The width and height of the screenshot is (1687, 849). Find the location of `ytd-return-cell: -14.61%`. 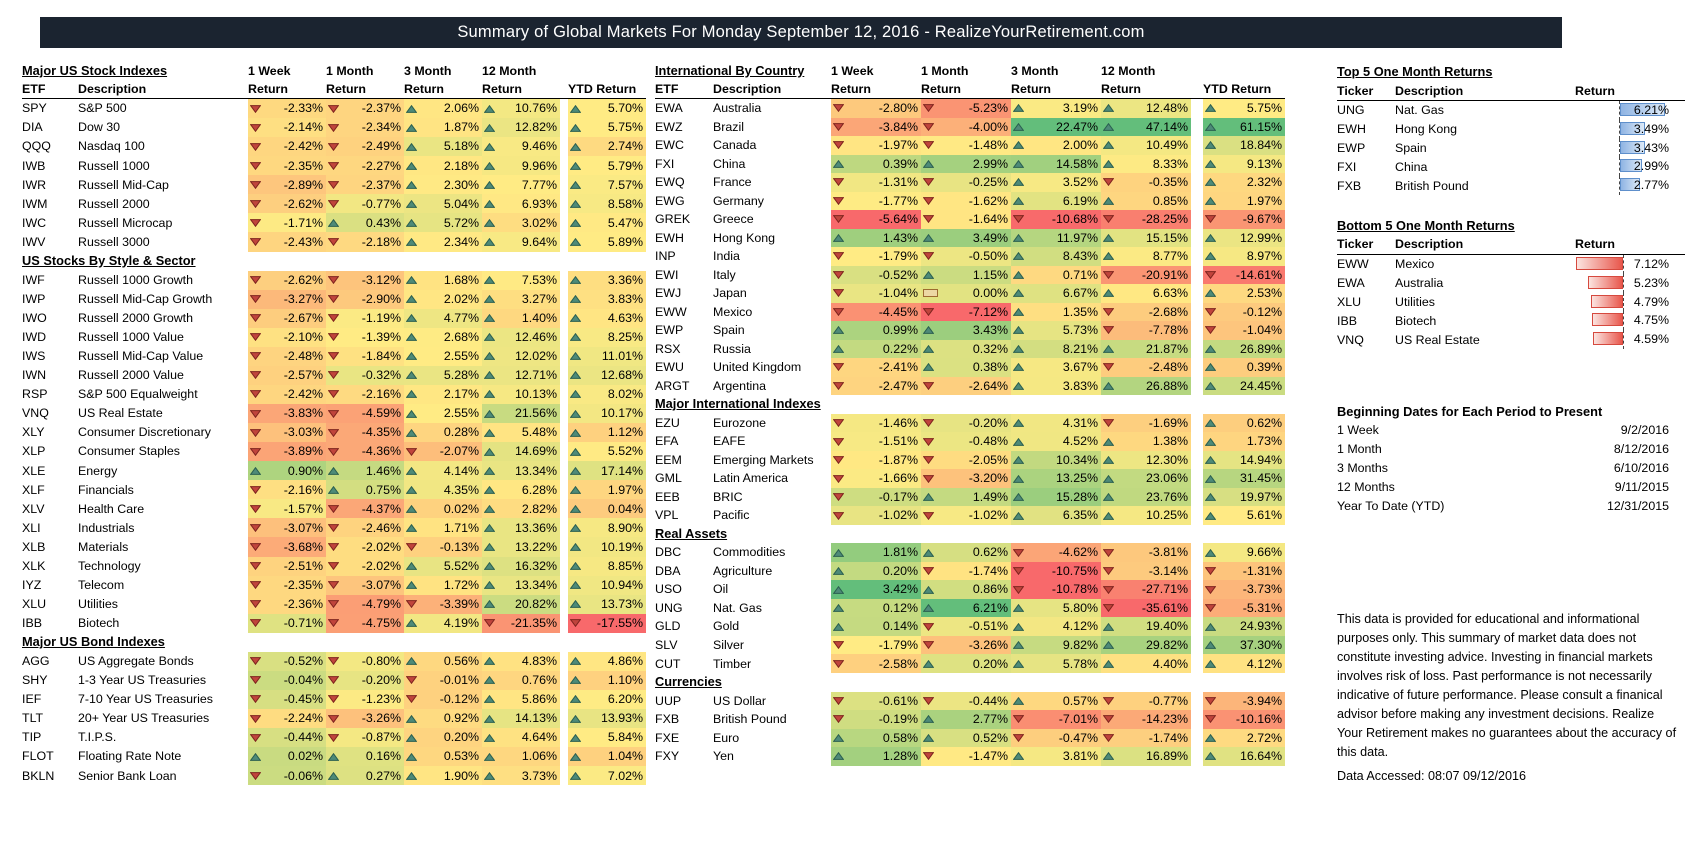

ytd-return-cell: -14.61% is located at coordinates (1244, 275).